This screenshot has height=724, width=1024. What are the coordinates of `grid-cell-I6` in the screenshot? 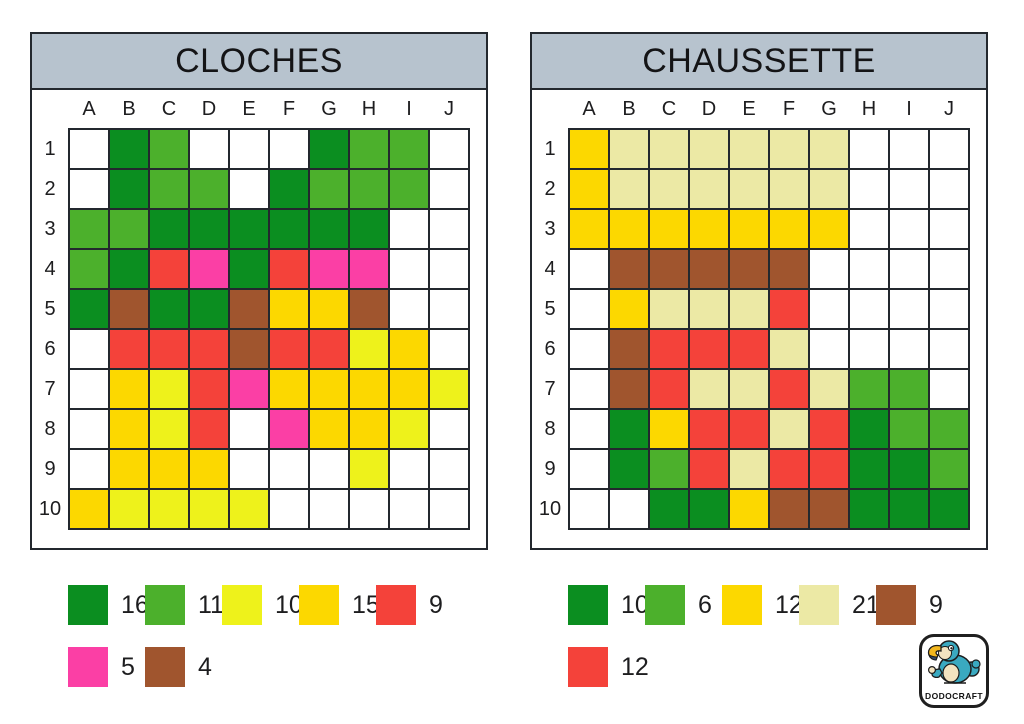 It's located at (909, 349).